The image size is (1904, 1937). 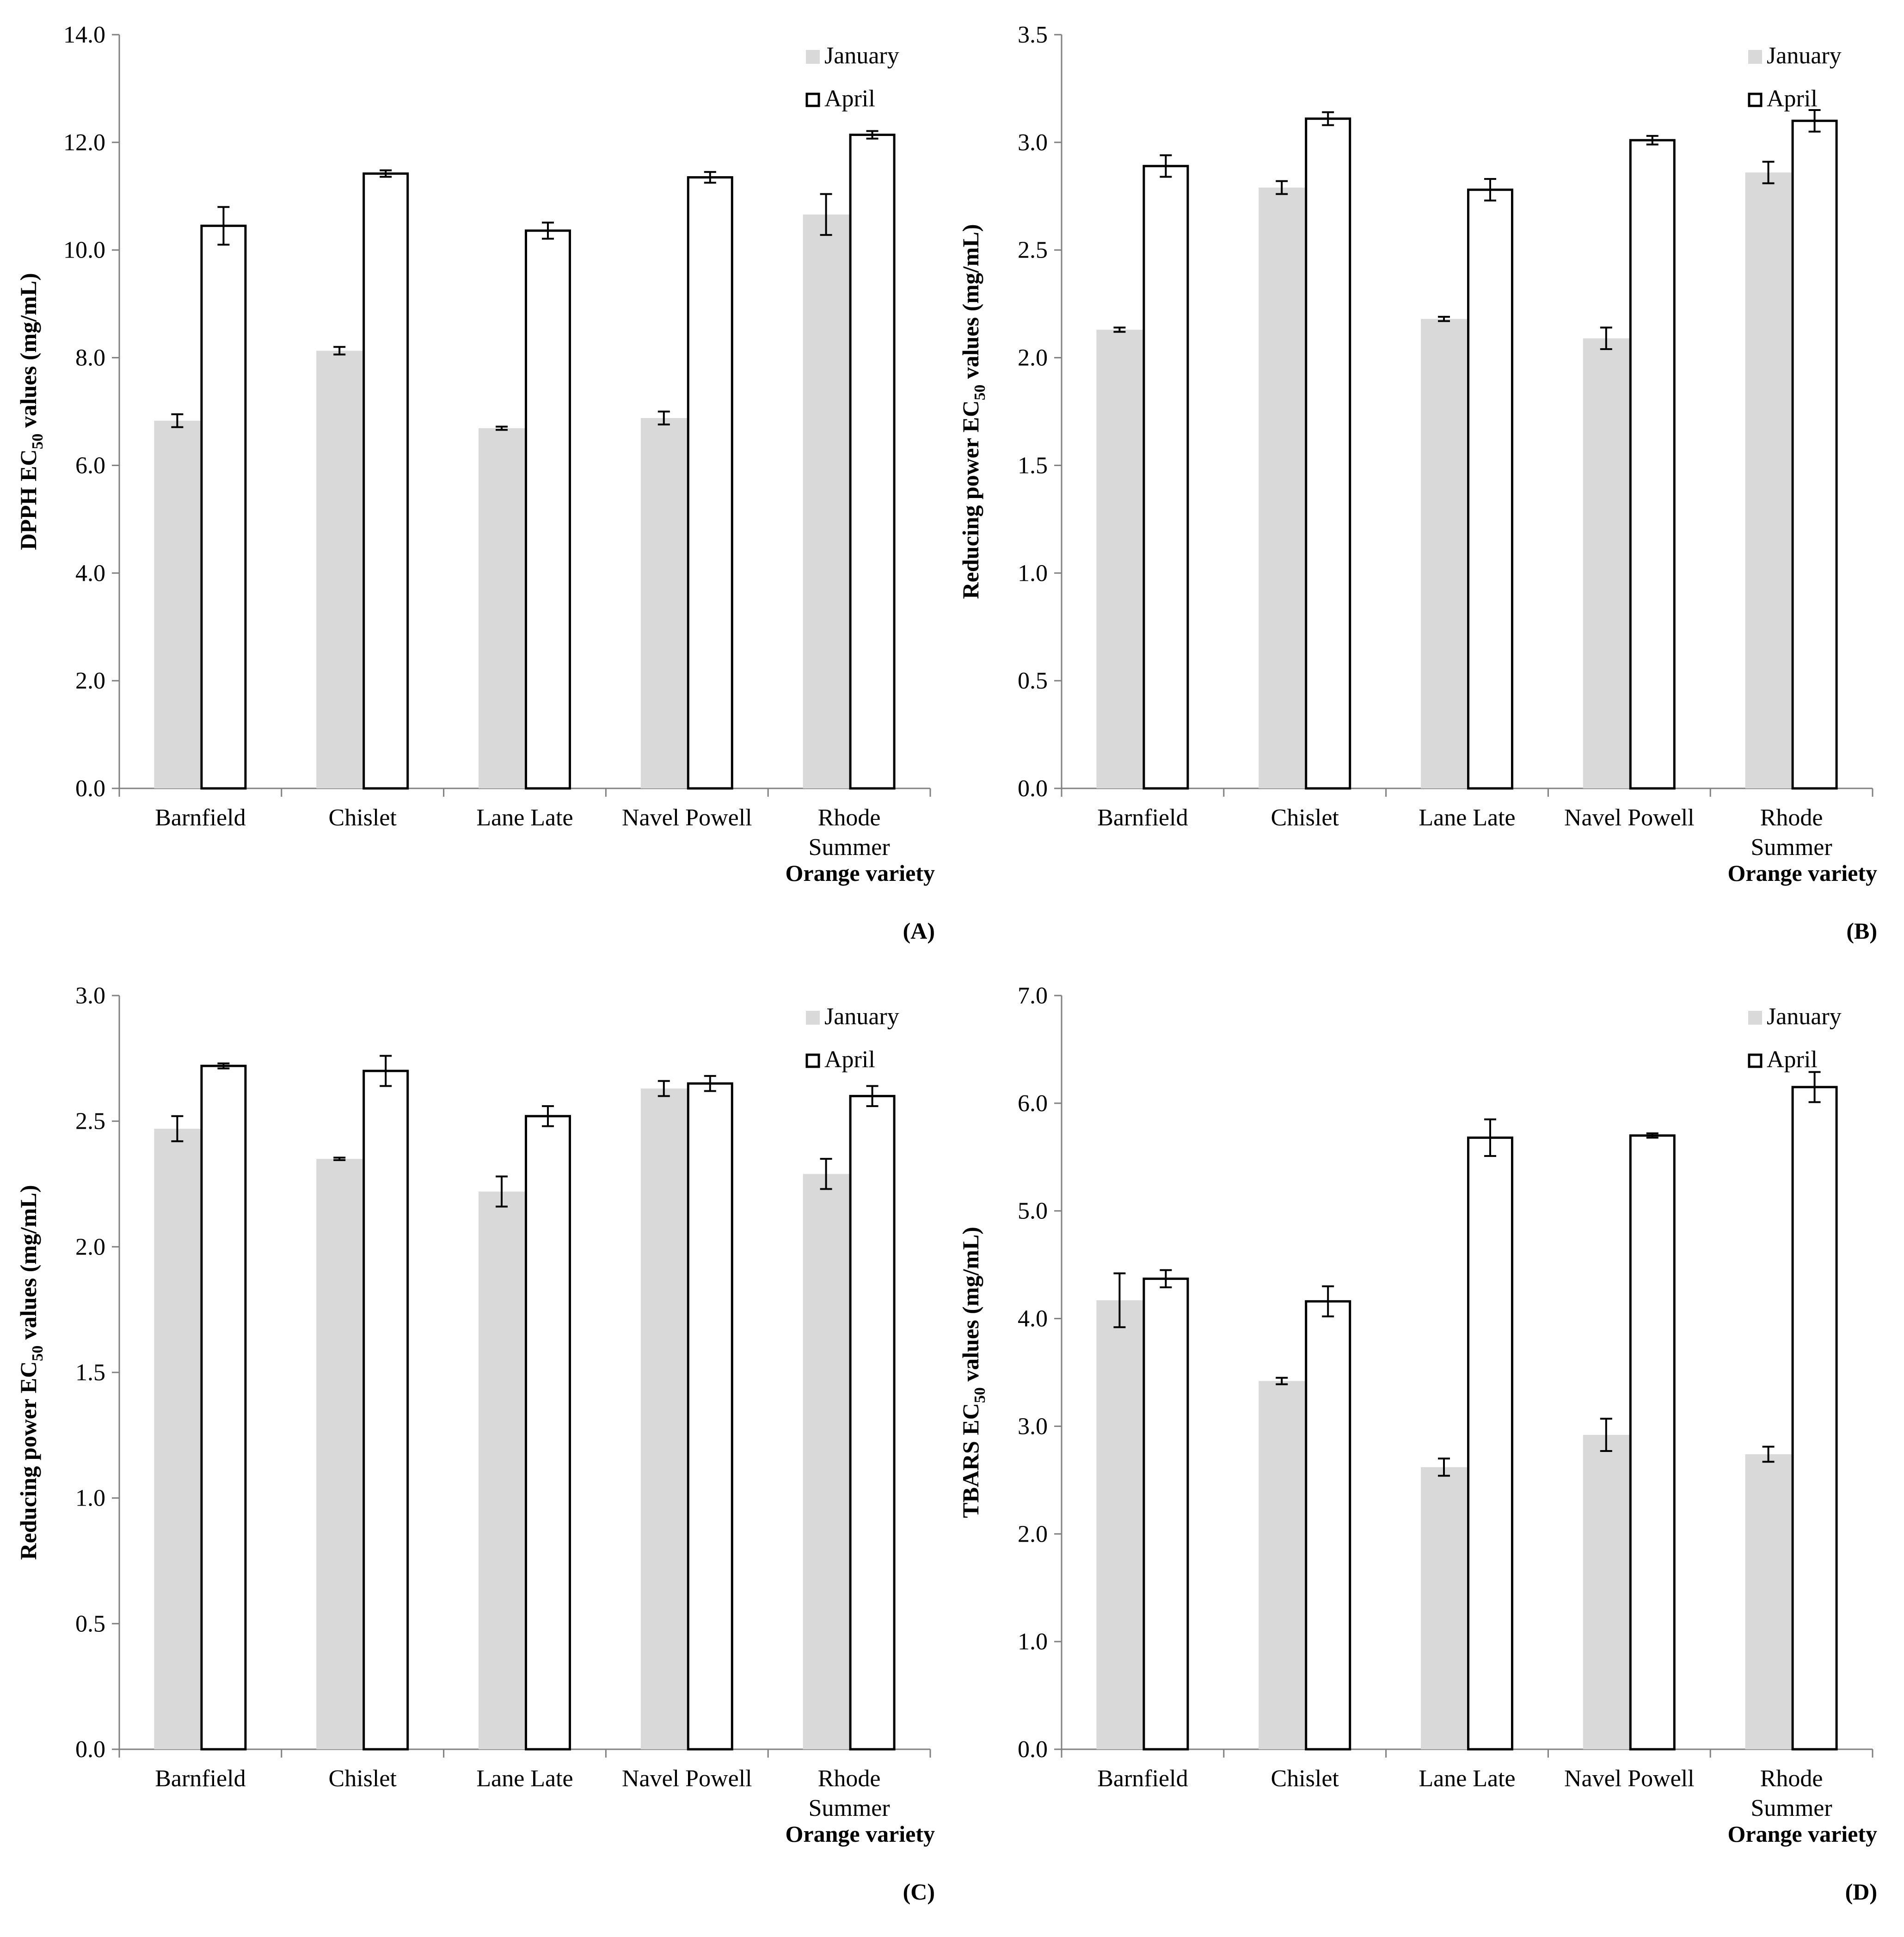 What do you see at coordinates (30, 411) in the screenshot?
I see `y-axis-title: DPPH EC50 values (mg/mL)` at bounding box center [30, 411].